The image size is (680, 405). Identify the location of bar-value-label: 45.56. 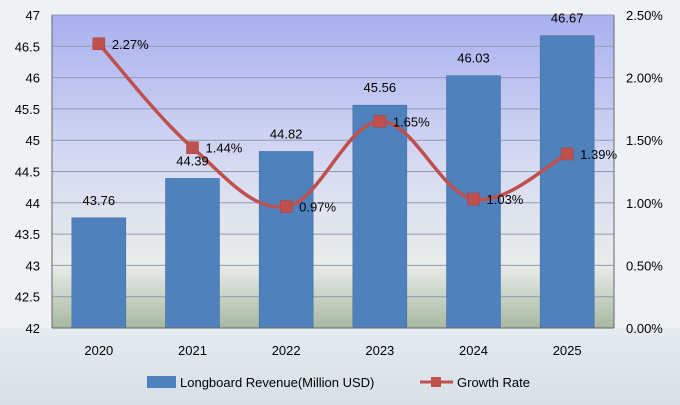
(380, 87).